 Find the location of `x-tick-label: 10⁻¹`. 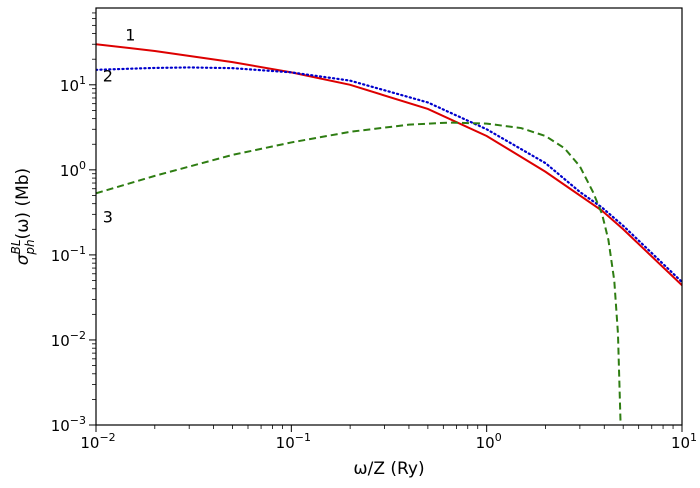

x-tick-label: 10⁻¹ is located at coordinates (293, 441).